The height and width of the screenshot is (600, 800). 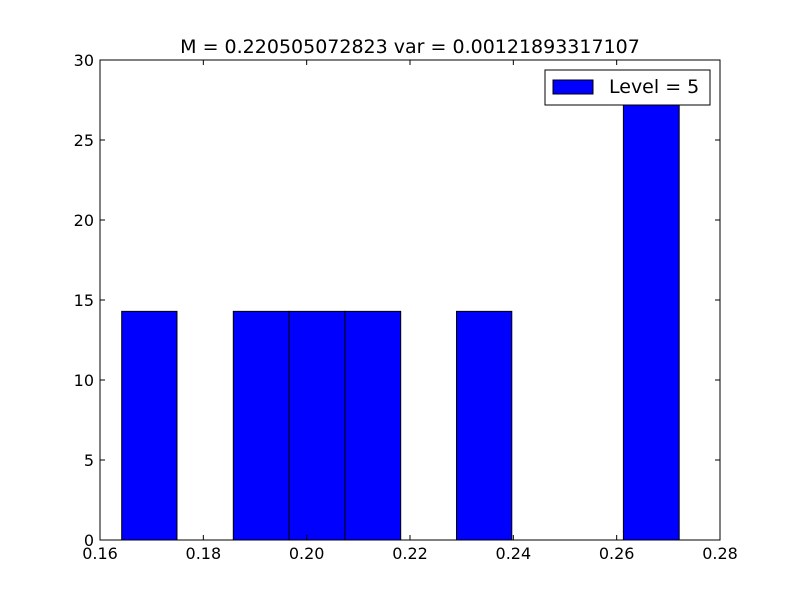 I want to click on y-tick-label: 25, so click(x=84, y=140).